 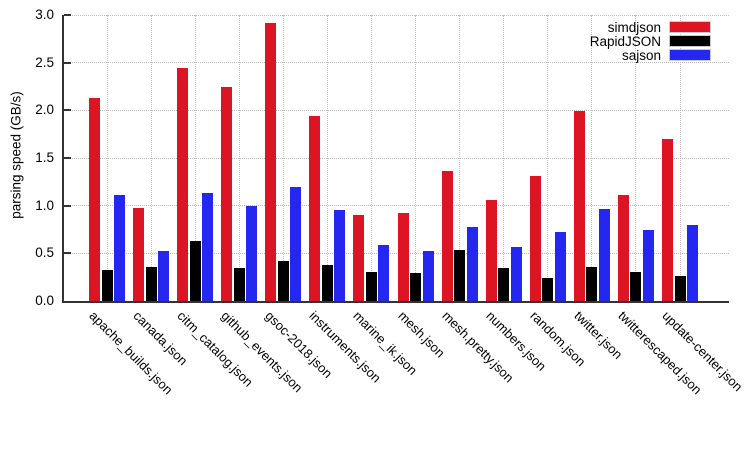 I want to click on bar-simdjson-twitter.json, so click(x=579, y=206).